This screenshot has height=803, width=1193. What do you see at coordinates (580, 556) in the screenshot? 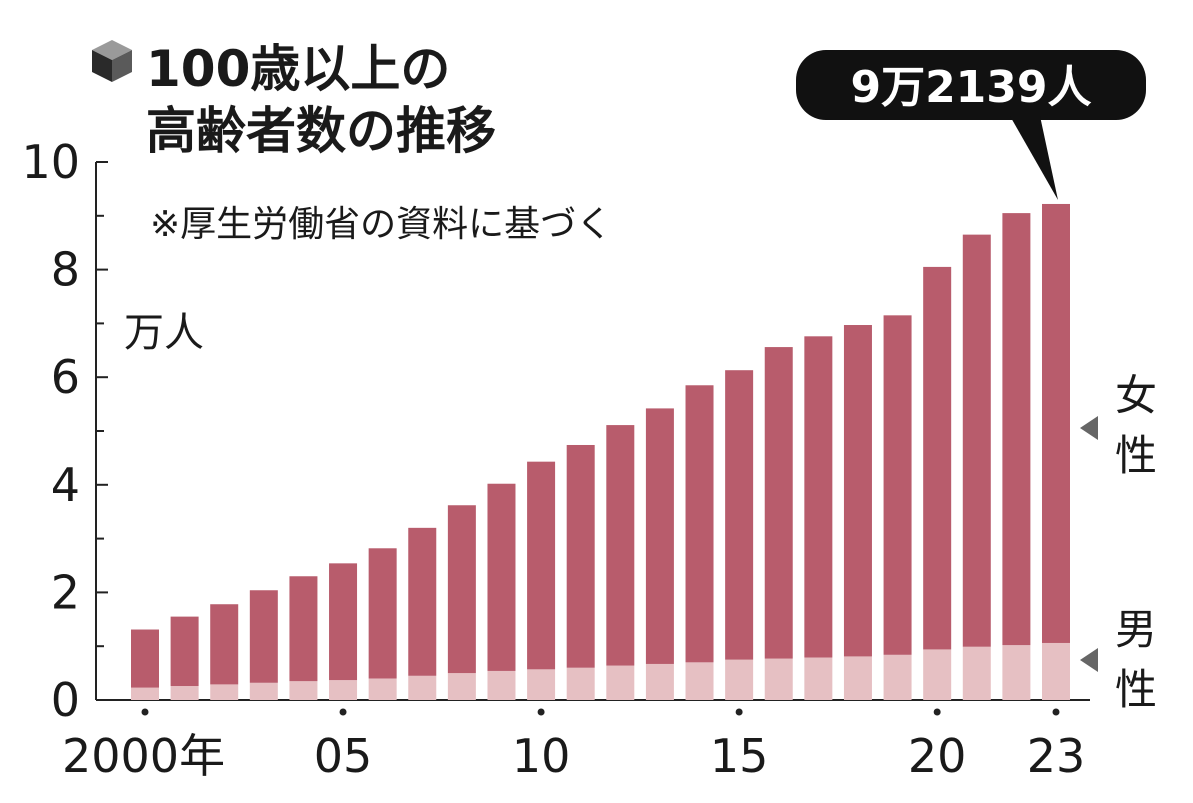
I see `bar-female-2011` at bounding box center [580, 556].